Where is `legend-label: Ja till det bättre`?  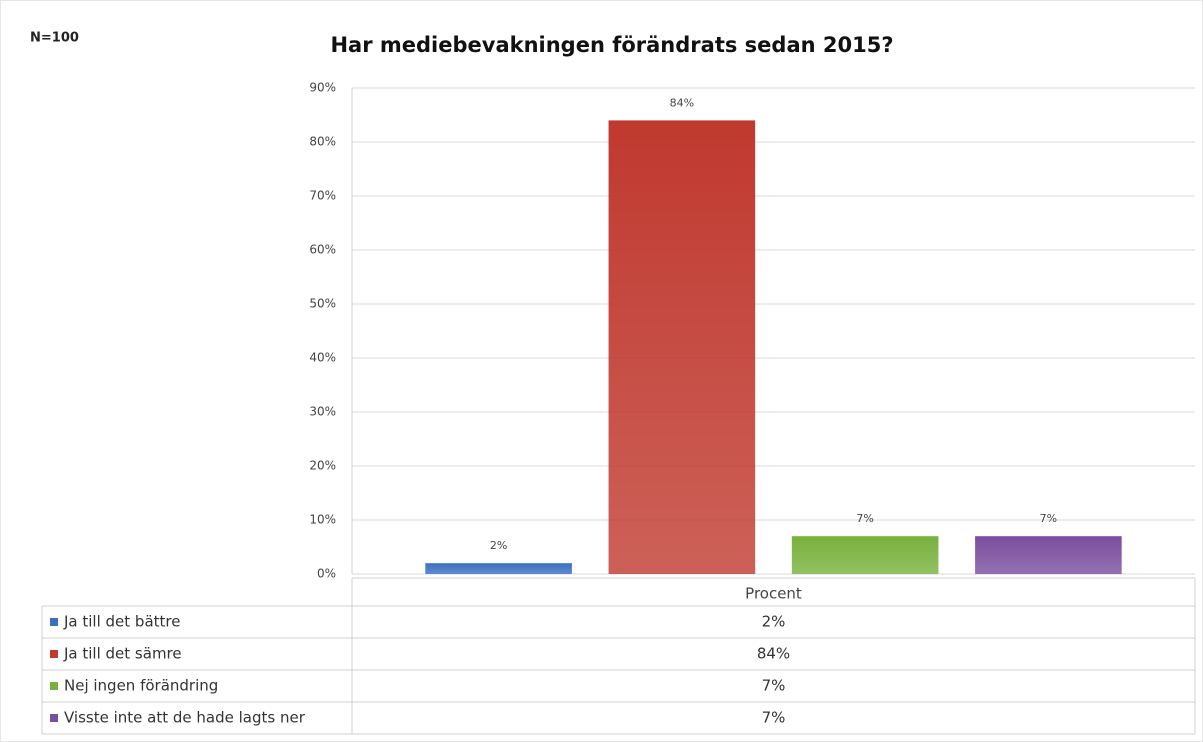 legend-label: Ja till det bättre is located at coordinates (121, 622).